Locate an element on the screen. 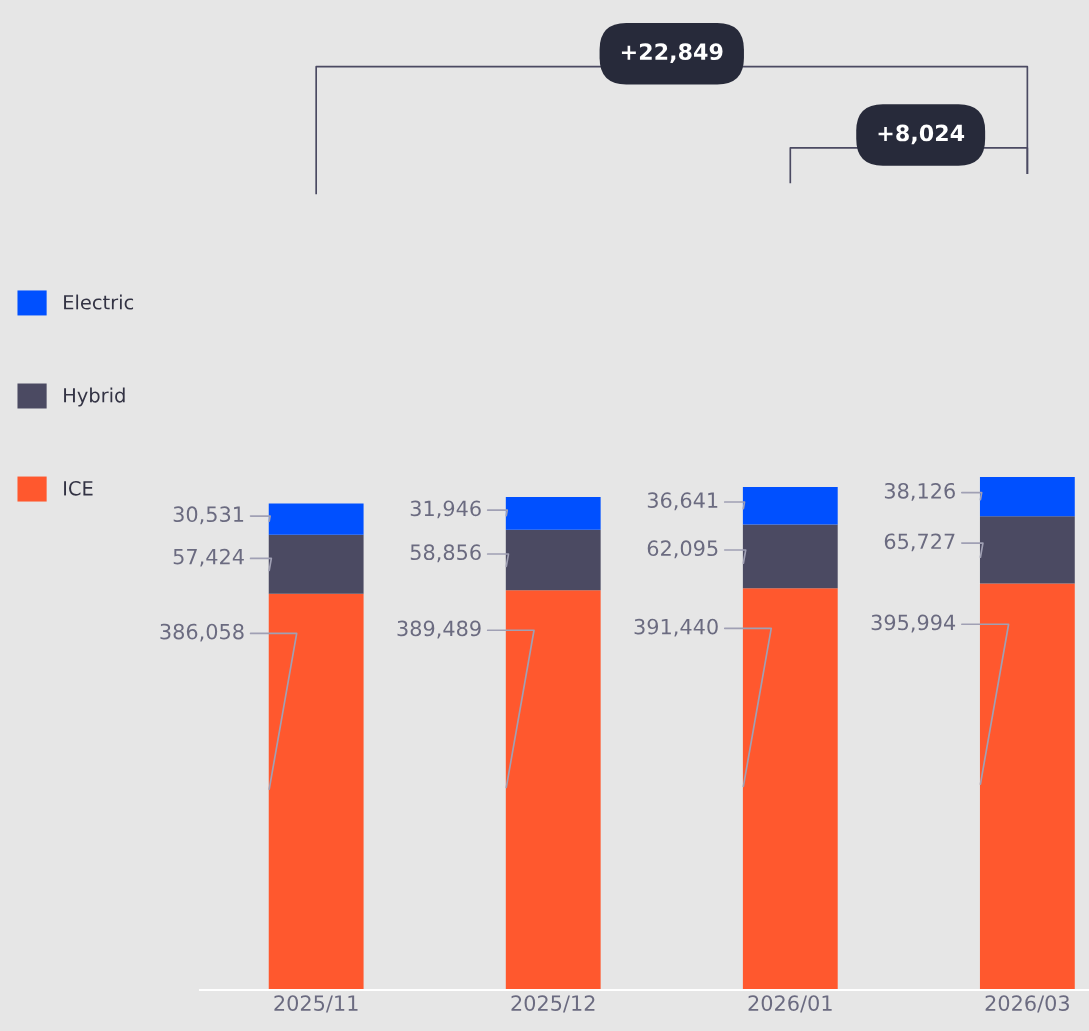  data-label: 36,641 is located at coordinates (682, 501).